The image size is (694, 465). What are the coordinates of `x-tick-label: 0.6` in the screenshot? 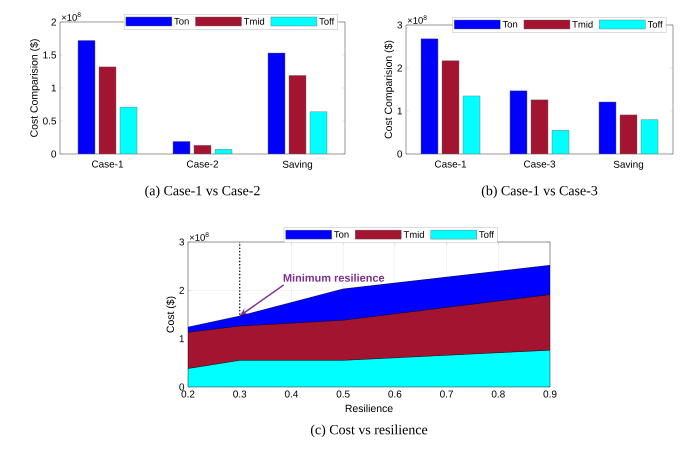 It's located at (395, 394).